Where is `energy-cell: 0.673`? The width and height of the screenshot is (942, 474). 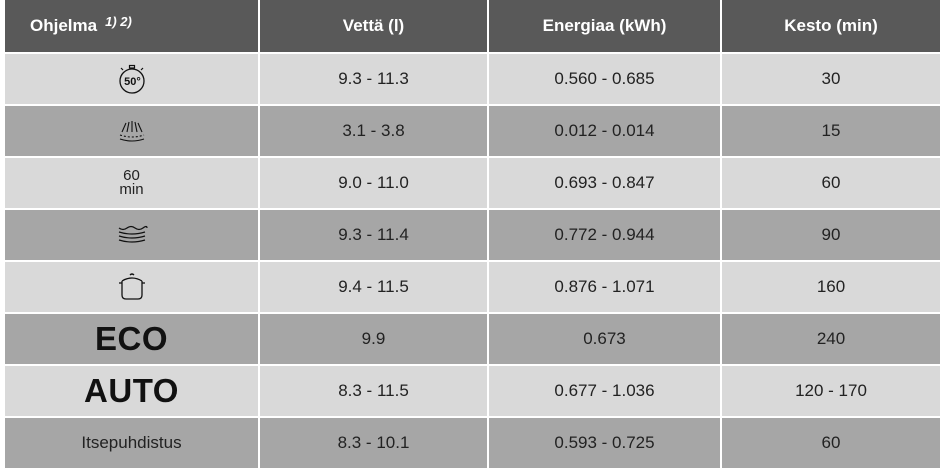 energy-cell: 0.673 is located at coordinates (603, 339).